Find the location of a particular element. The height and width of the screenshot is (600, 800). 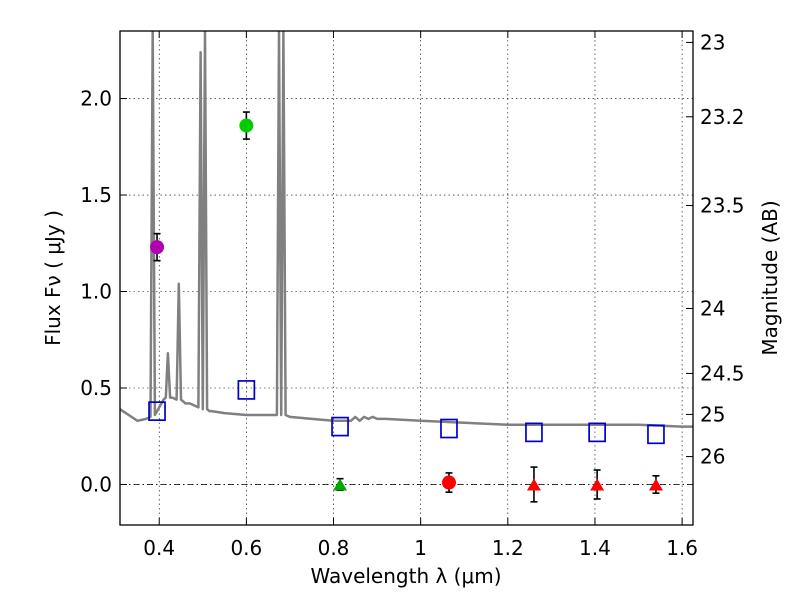

y-tick-label: 1.0 is located at coordinates (96, 292).